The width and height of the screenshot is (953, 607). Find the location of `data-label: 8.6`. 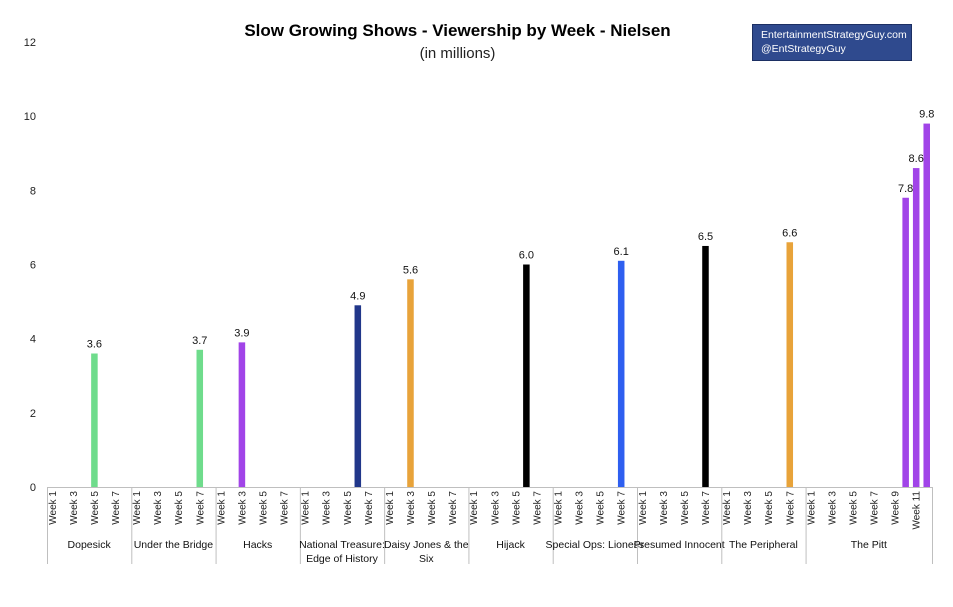

data-label: 8.6 is located at coordinates (916, 159).